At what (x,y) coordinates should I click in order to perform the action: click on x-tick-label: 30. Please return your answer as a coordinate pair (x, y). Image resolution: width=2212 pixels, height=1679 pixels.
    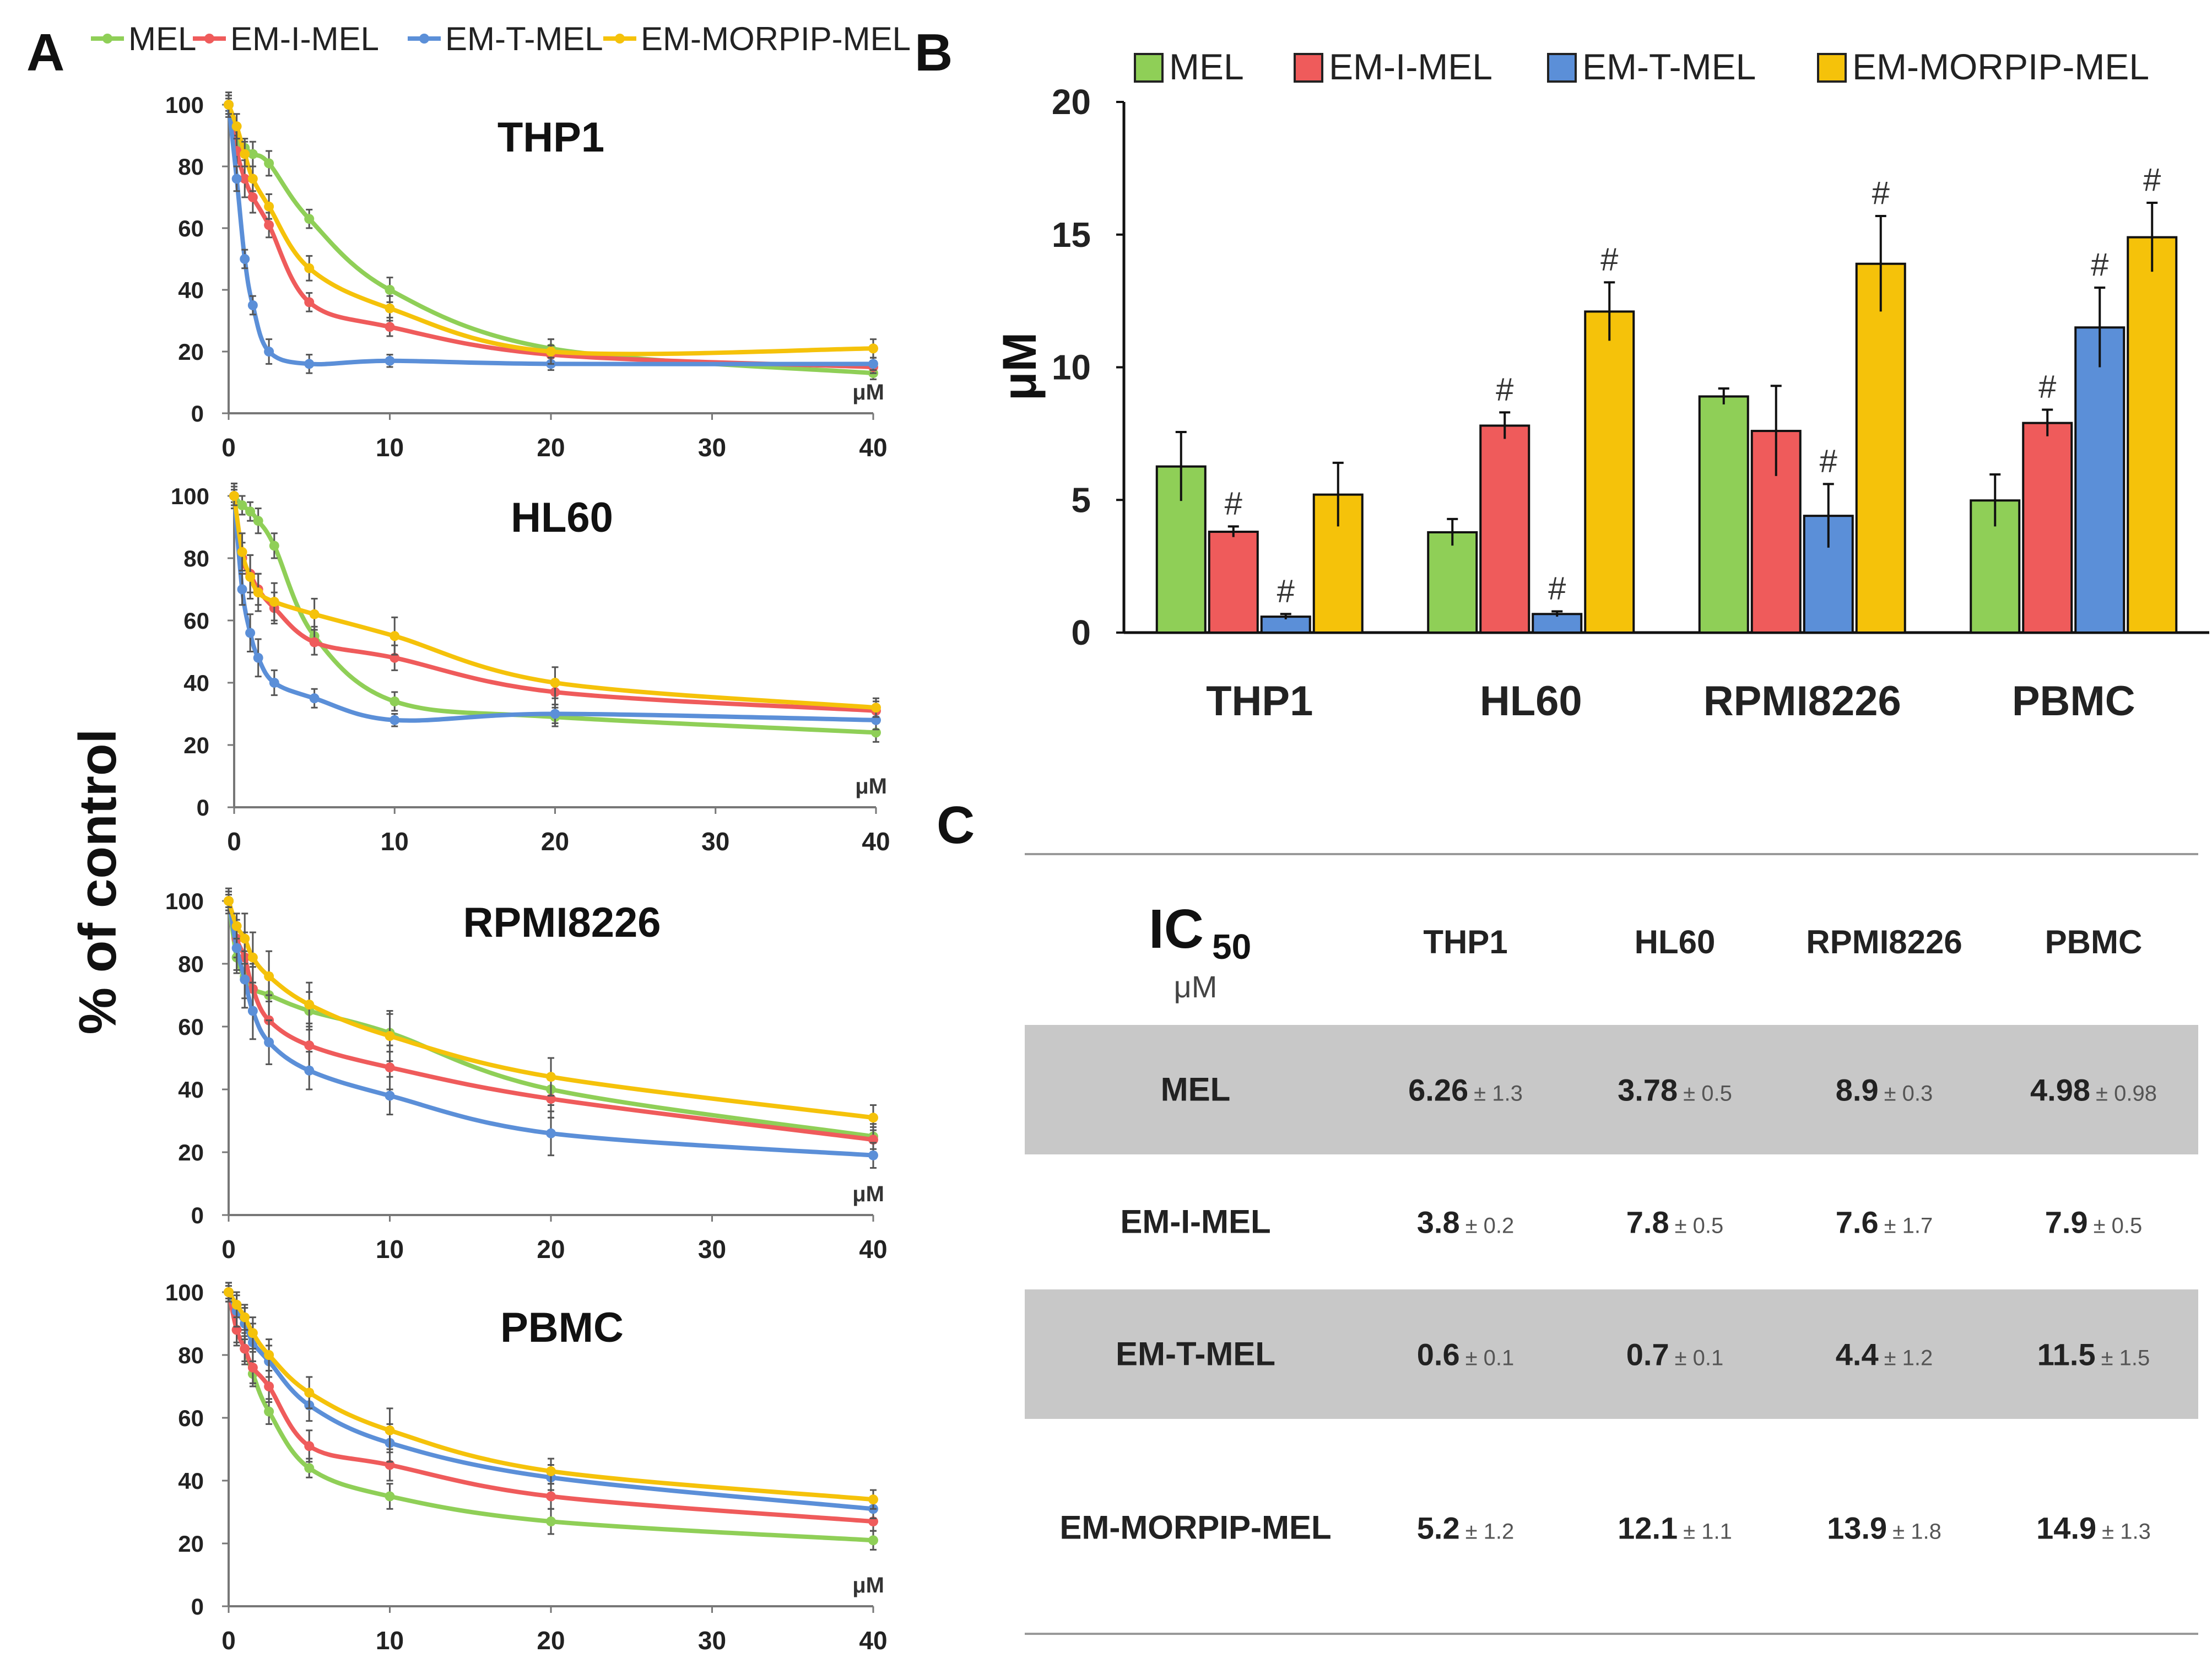
    Looking at the image, I should click on (712, 447).